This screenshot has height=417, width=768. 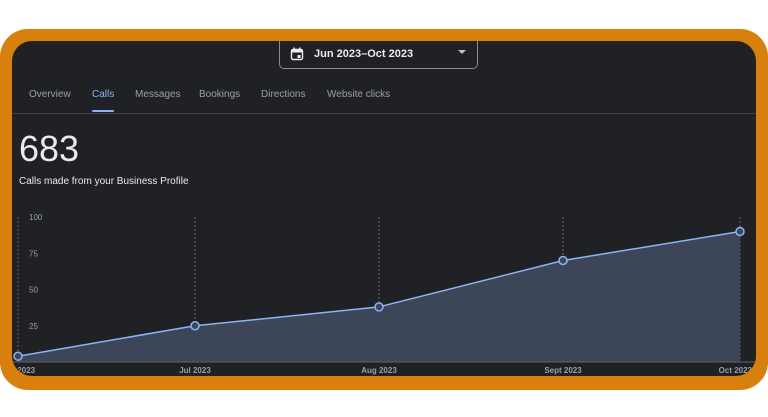 What do you see at coordinates (104, 181) in the screenshot?
I see `calls-caption: Calls made from your Business Profile` at bounding box center [104, 181].